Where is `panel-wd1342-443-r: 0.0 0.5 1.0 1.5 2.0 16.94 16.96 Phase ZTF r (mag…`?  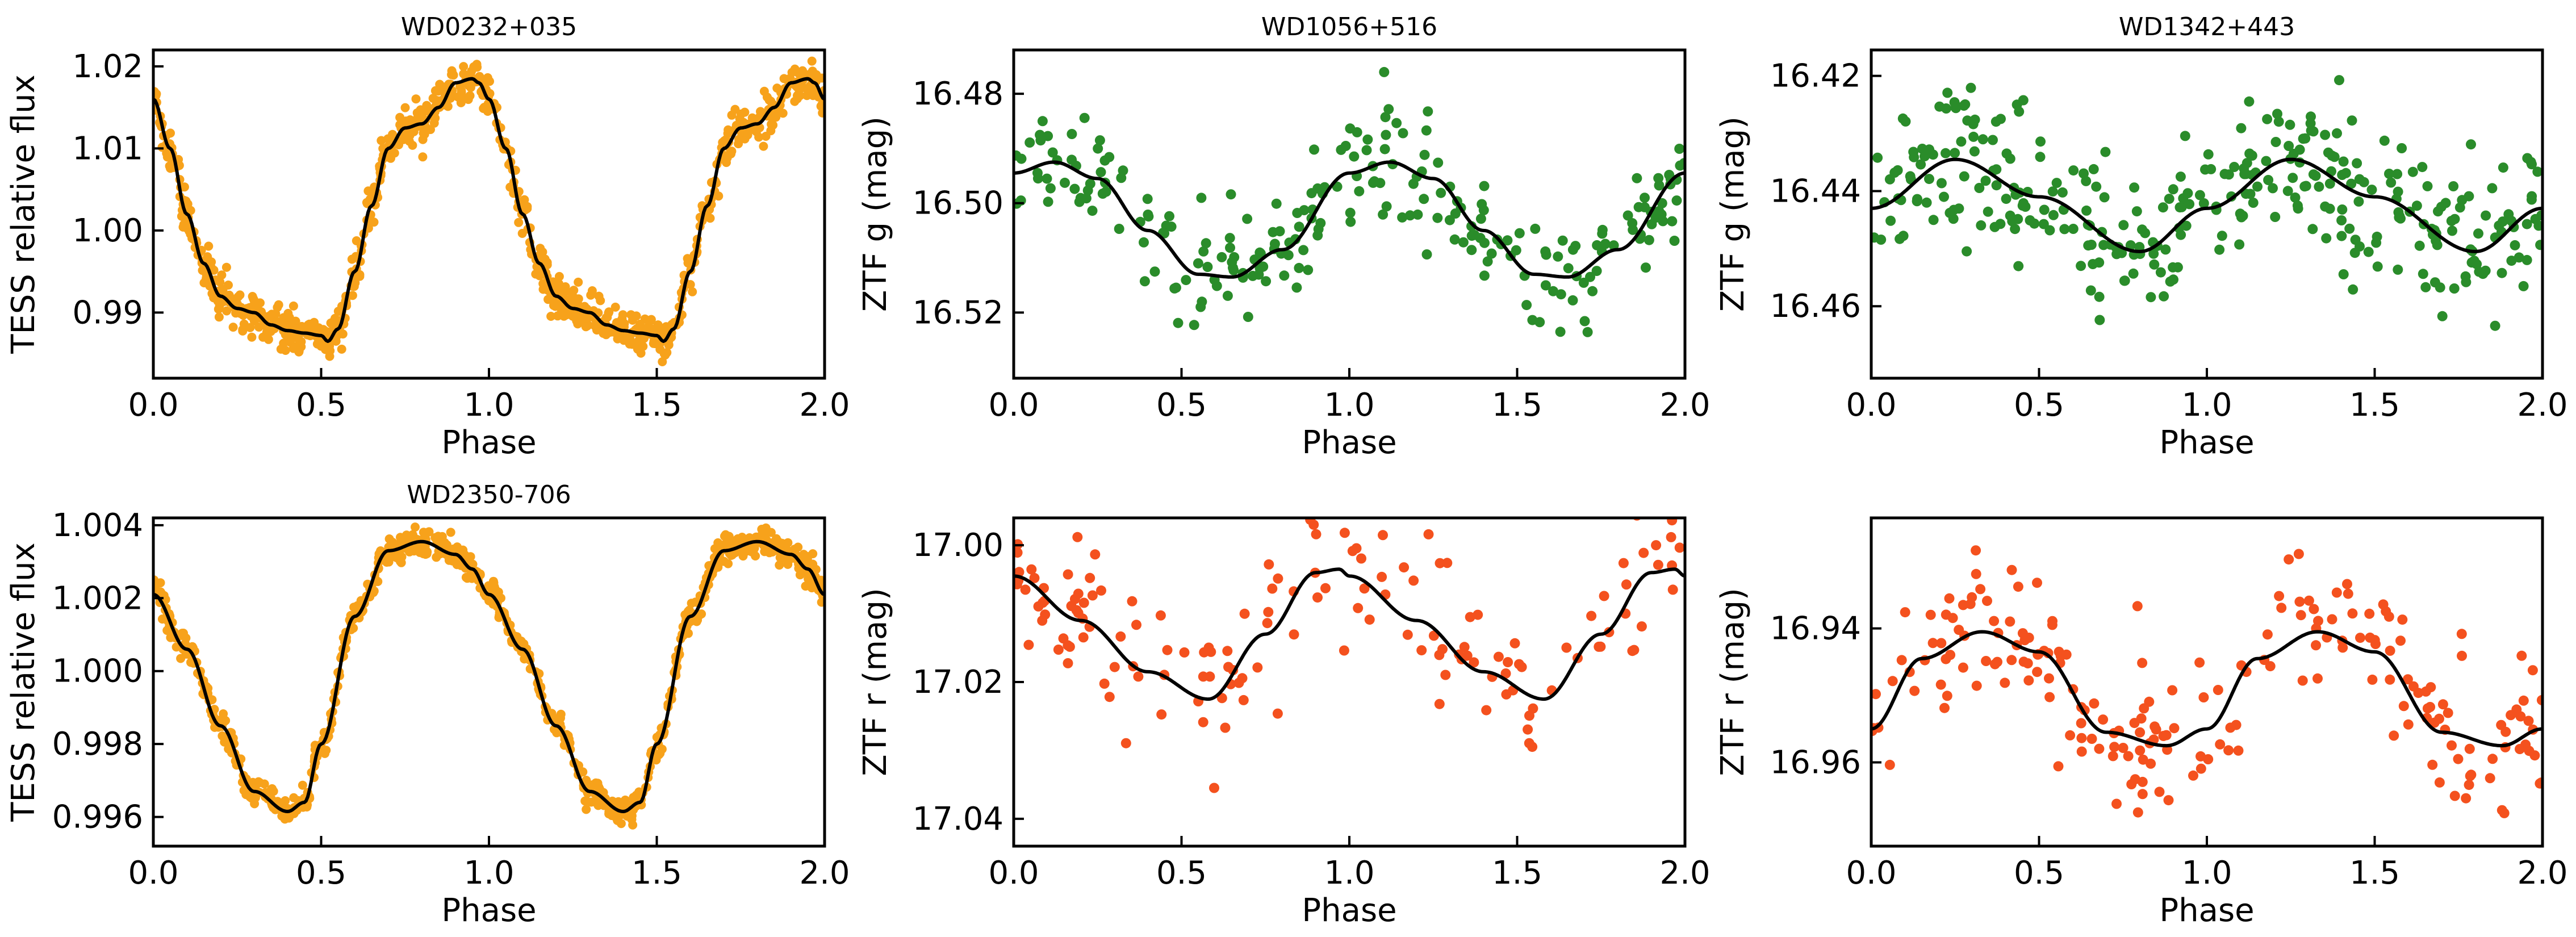 panel-wd1342-443-r: 0.0 0.5 1.0 1.5 2.0 16.94 16.96 Phase ZTF r (mag… is located at coordinates (2141, 722).